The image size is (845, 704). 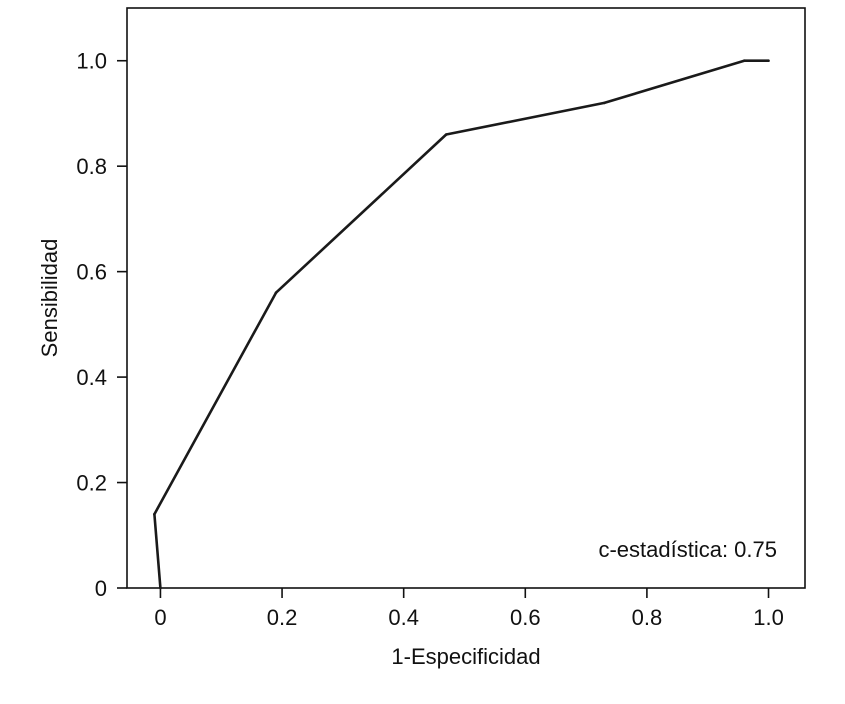 What do you see at coordinates (525, 617) in the screenshot?
I see `x-tick-label: 0.6` at bounding box center [525, 617].